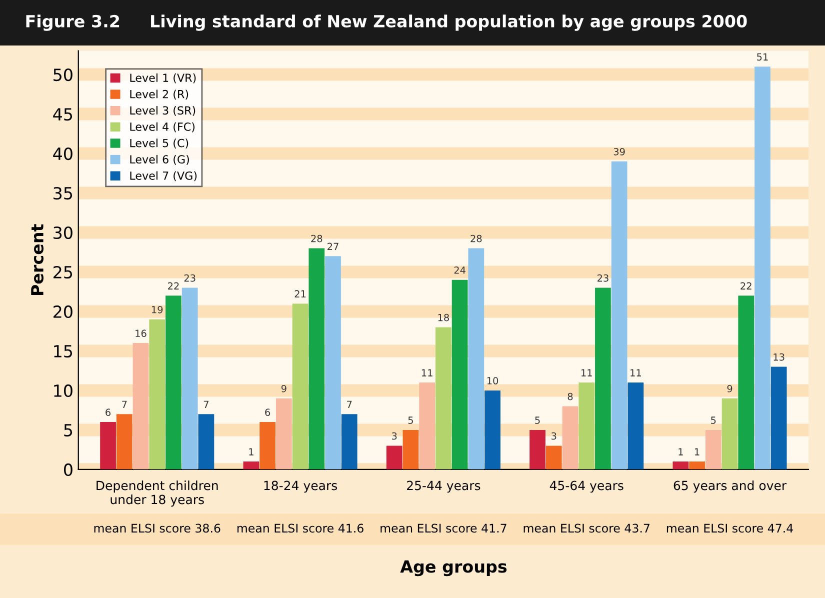 The image size is (825, 598). What do you see at coordinates (162, 127) in the screenshot?
I see `legend-label: Level 4 (FC)` at bounding box center [162, 127].